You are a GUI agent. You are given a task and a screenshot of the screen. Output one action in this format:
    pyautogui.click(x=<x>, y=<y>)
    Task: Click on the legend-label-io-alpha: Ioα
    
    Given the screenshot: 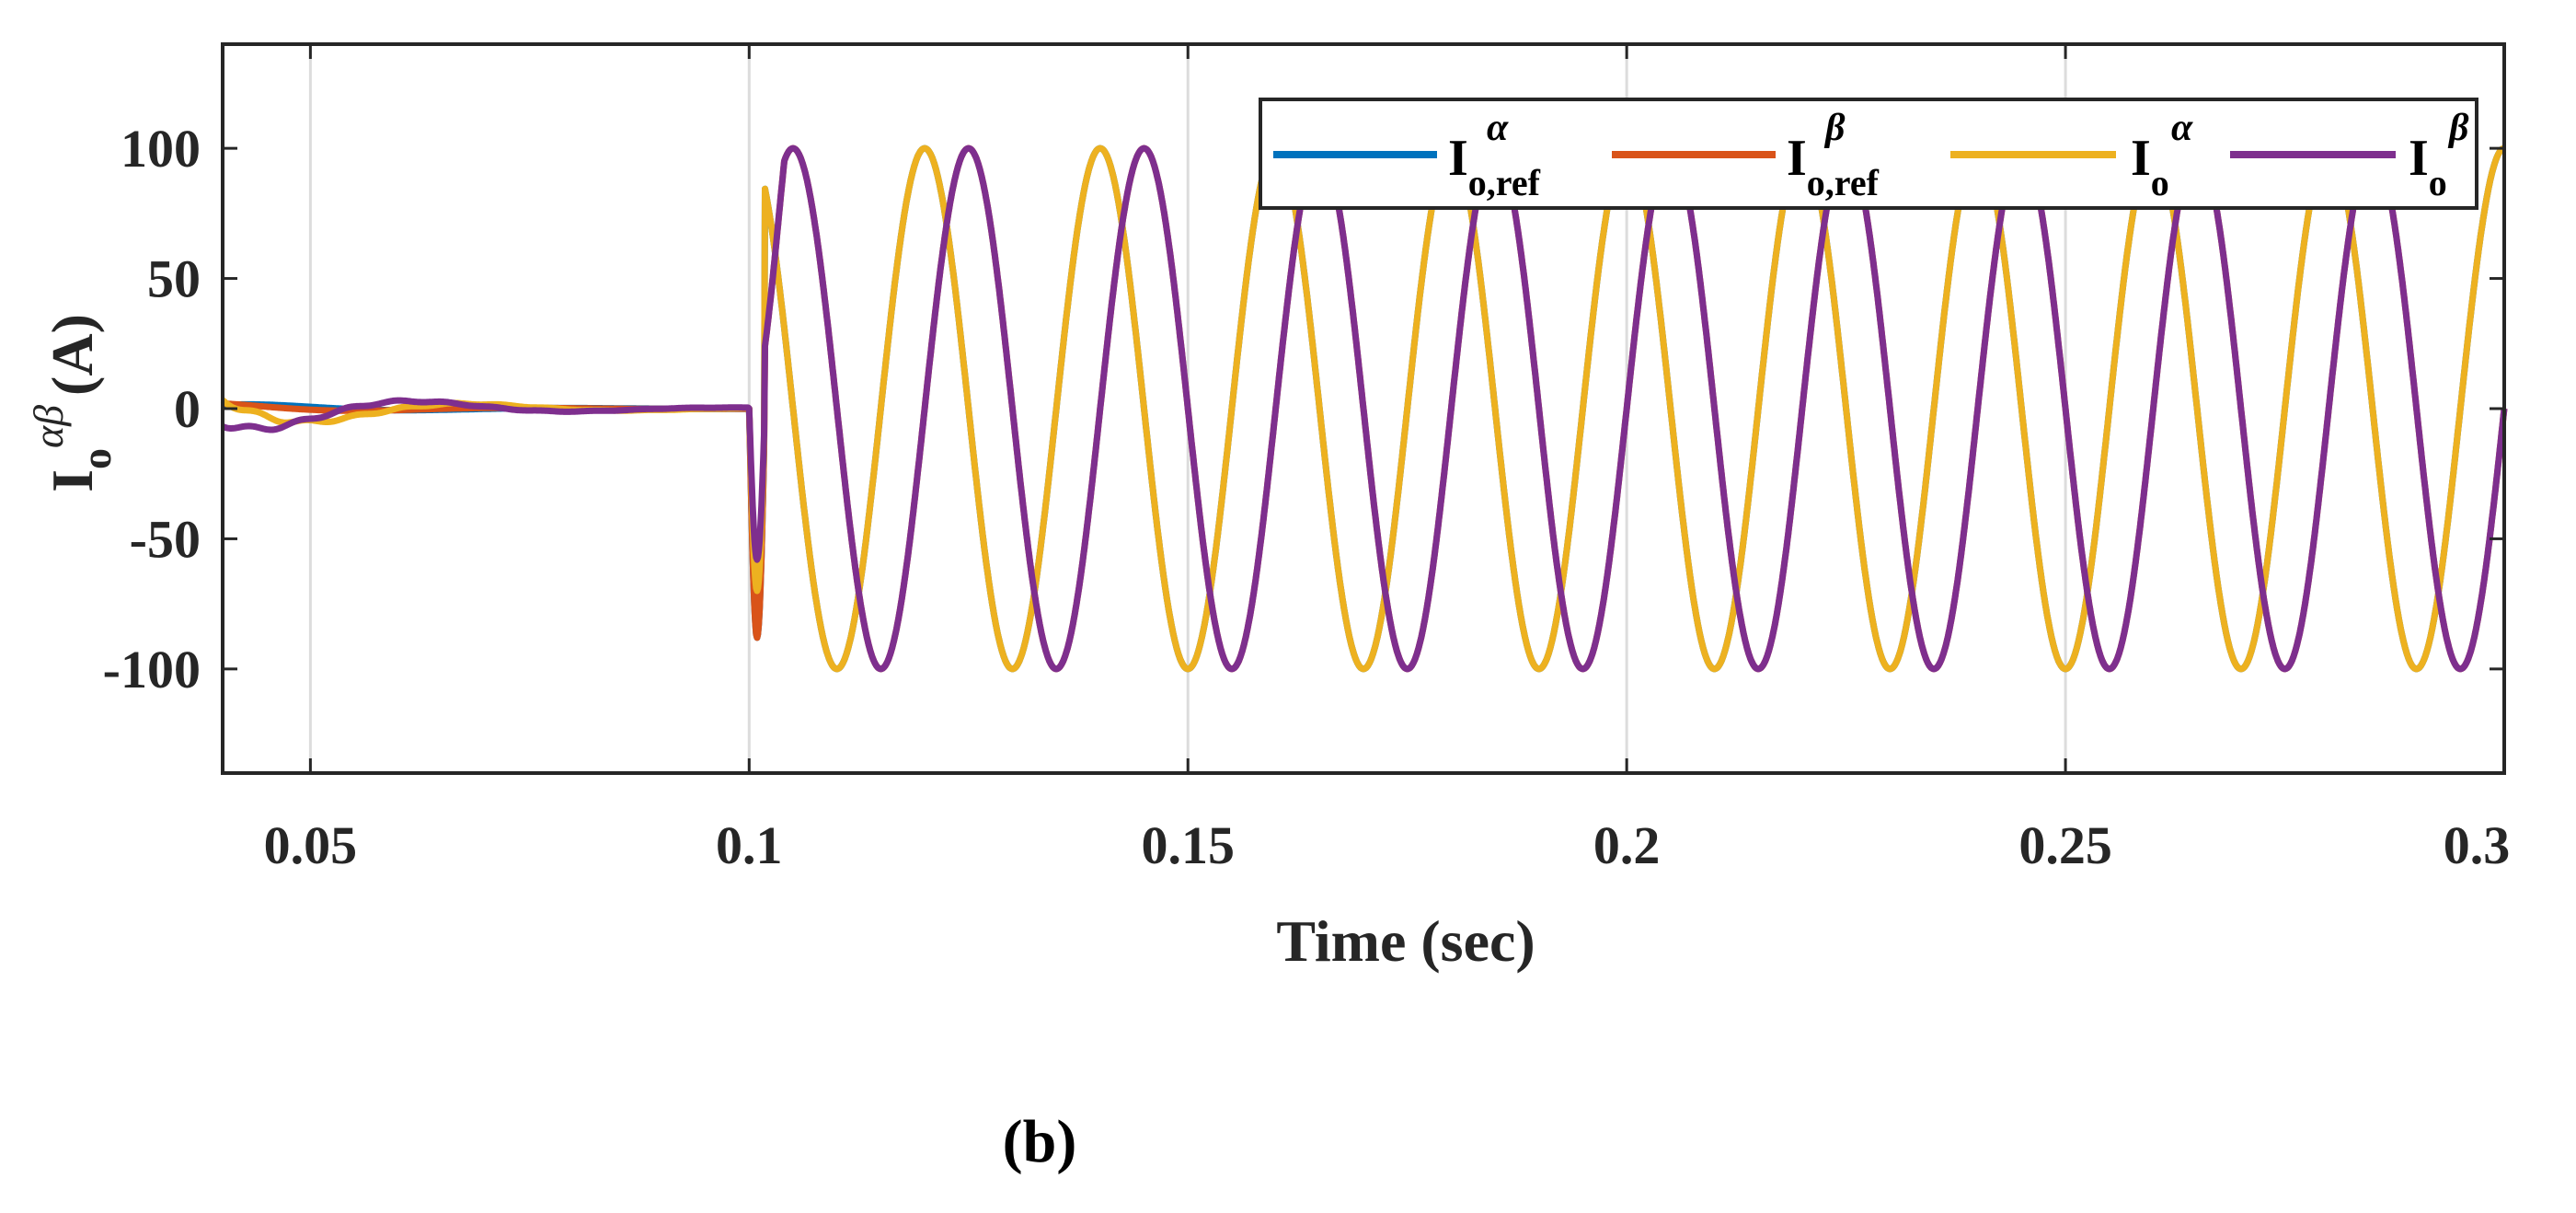 What is the action you would take?
    pyautogui.click(x=2162, y=155)
    